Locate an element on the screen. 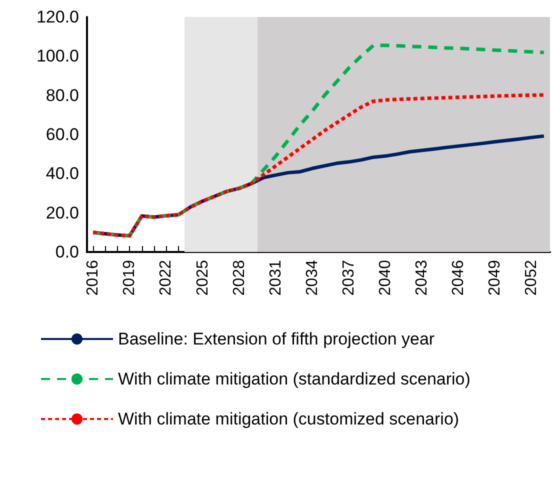 The height and width of the screenshot is (494, 552). x-tick-label: 2016 is located at coordinates (93, 278).